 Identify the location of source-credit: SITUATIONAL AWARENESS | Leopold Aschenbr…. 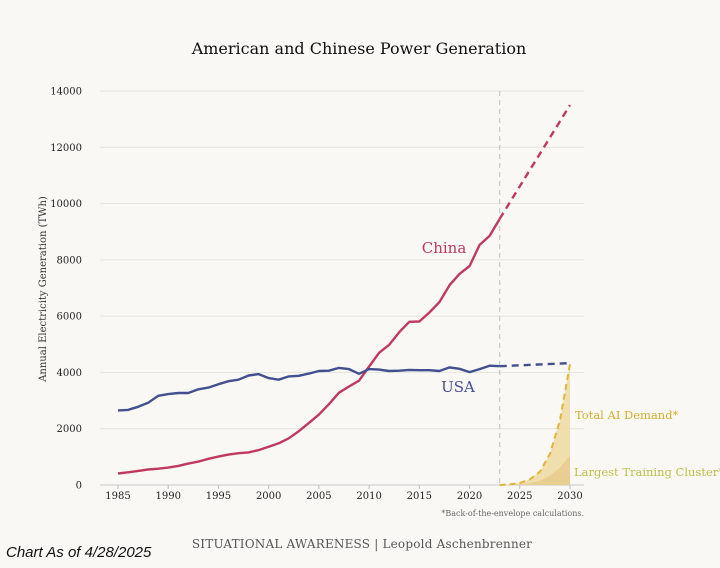
(362, 544).